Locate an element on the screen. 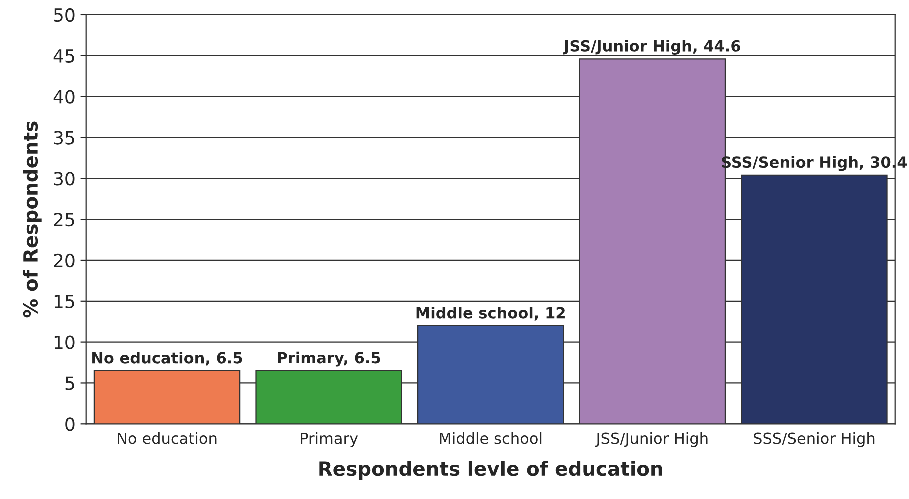  y-tick-label: 40 is located at coordinates (64, 97).